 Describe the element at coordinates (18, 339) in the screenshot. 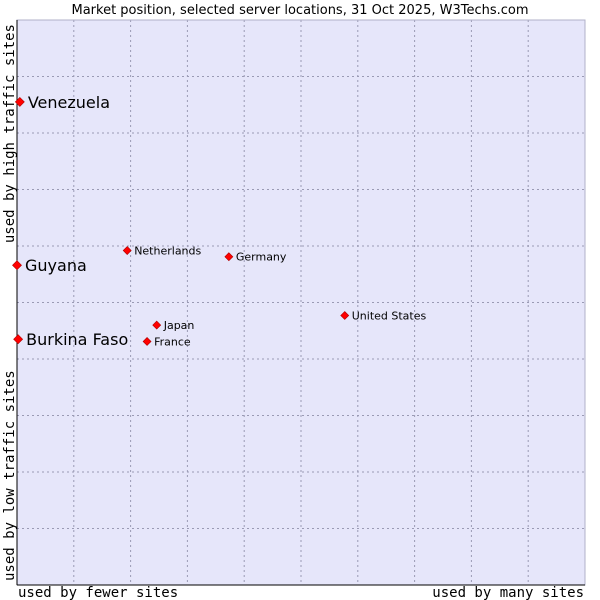

I see `point-marker-burkina-faso` at that location.